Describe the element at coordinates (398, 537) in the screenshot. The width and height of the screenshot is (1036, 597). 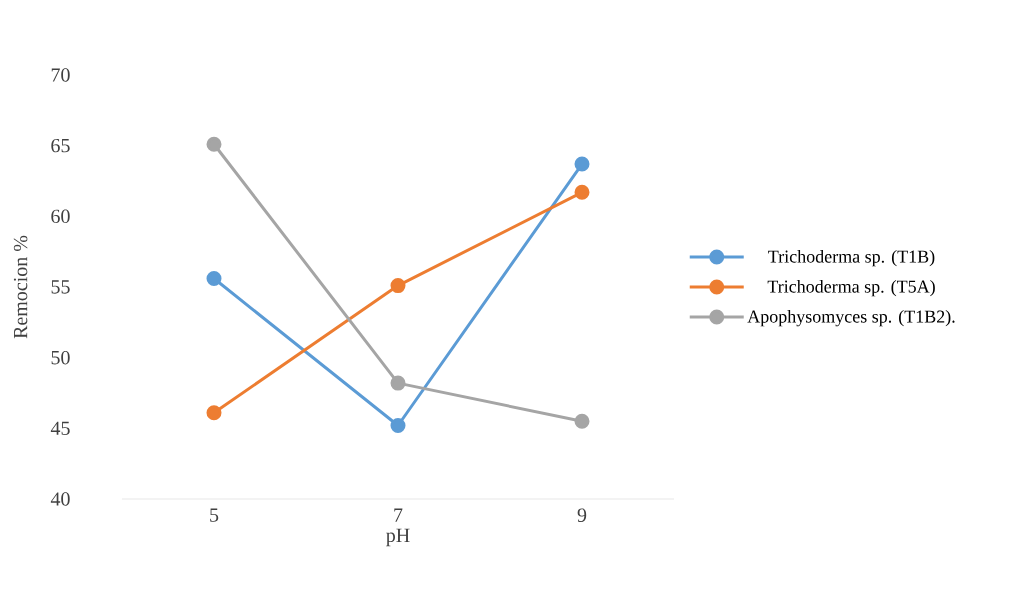
I see `x-axis-title: pH` at that location.